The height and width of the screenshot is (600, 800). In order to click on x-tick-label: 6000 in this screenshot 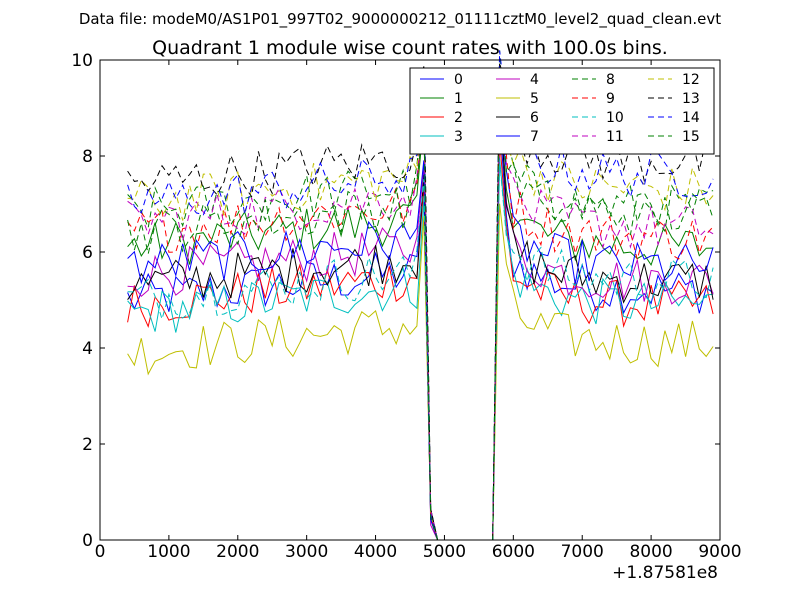, I will do `click(513, 552)`.